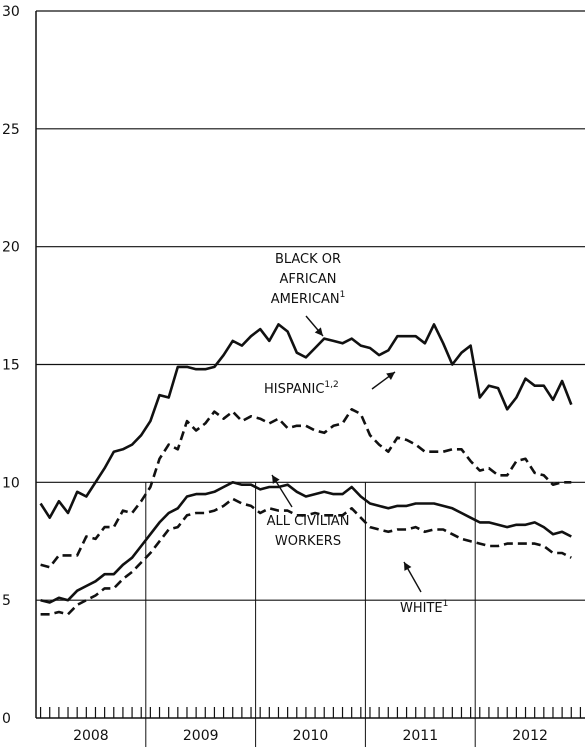 The image size is (585, 747). I want to click on annotation-label-2: WORKERS, so click(308, 541).